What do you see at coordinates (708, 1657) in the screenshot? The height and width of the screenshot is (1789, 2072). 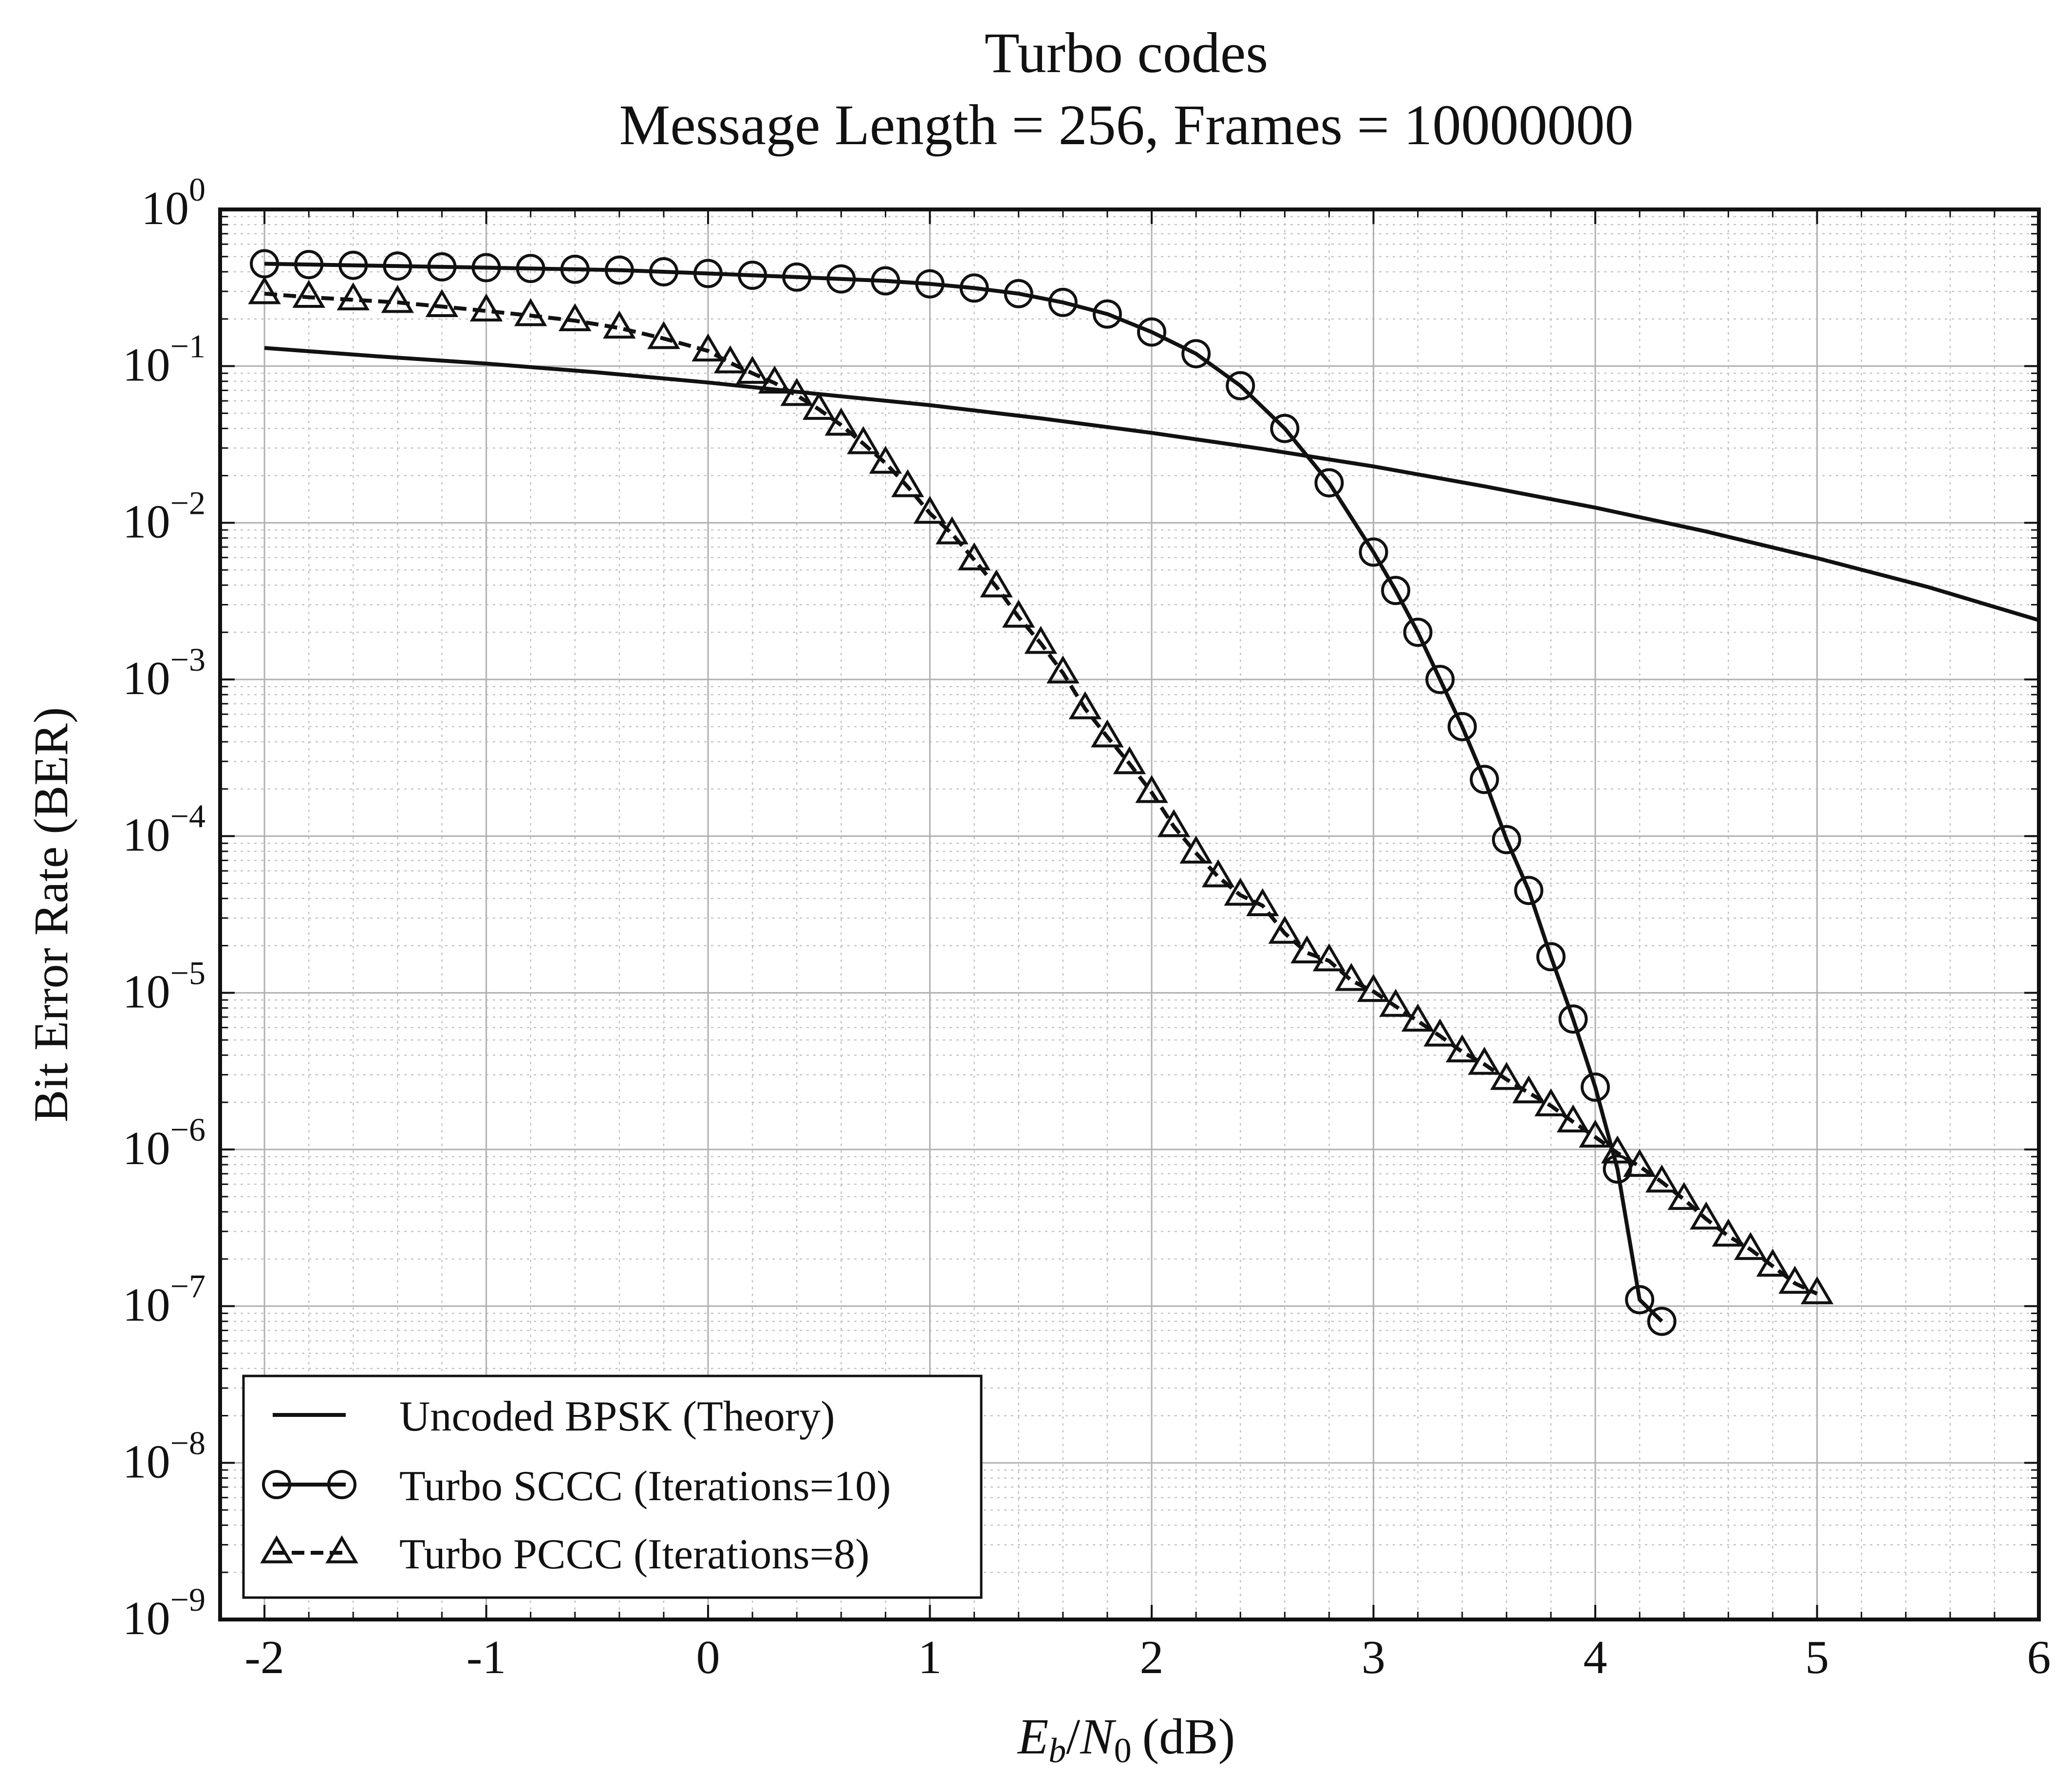 I see `x-tick-label: 0` at bounding box center [708, 1657].